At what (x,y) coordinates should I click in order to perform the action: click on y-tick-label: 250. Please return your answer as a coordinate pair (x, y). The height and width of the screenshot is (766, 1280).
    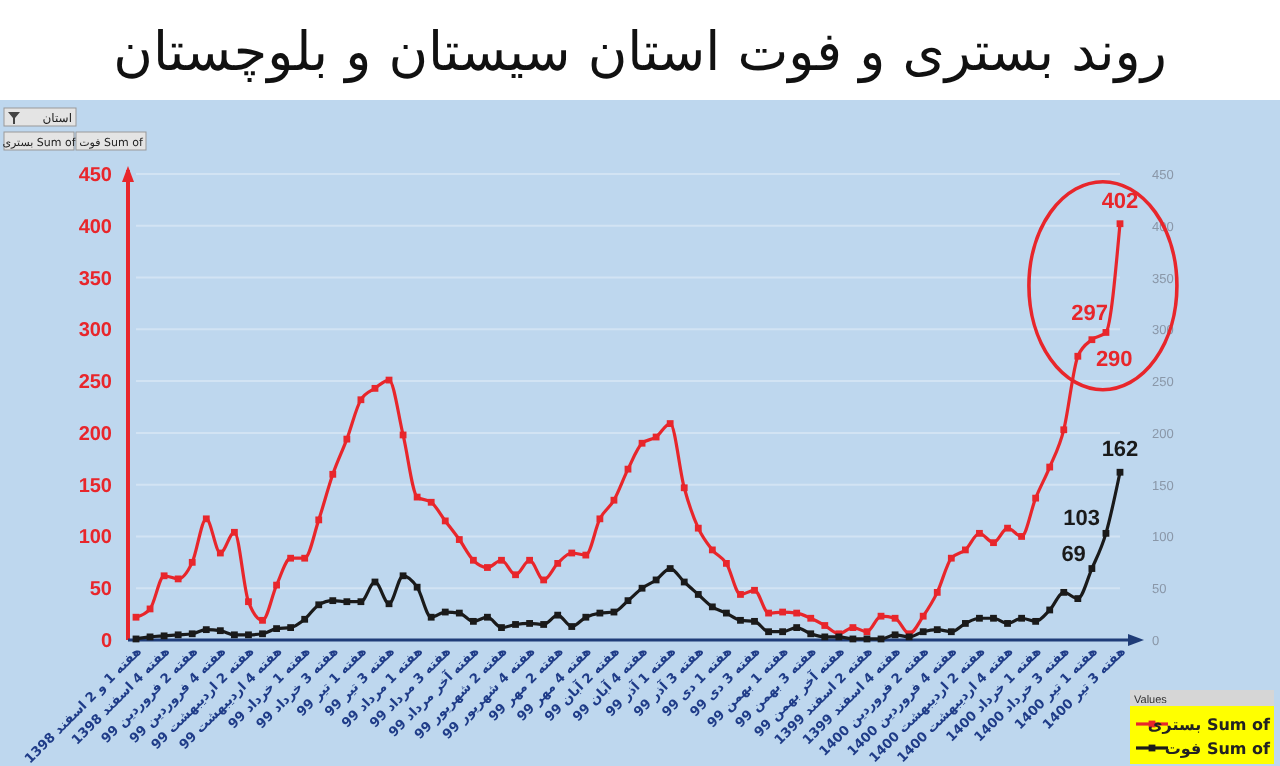
    Looking at the image, I should click on (95, 383).